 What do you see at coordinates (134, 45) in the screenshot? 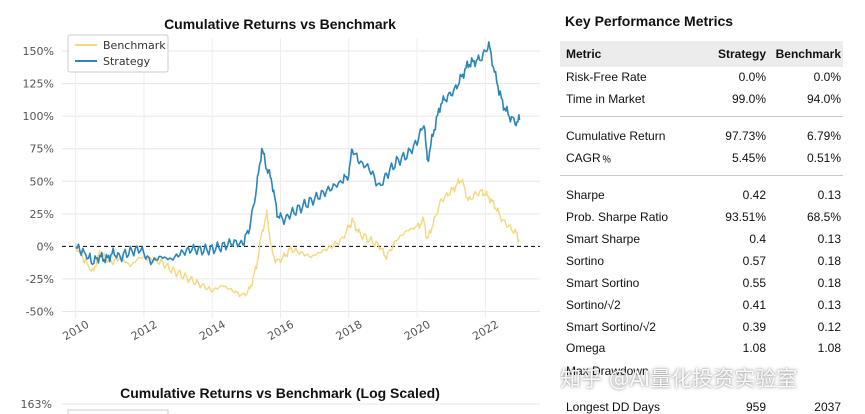
I see `legend-label-benchmark: Benchmark` at bounding box center [134, 45].